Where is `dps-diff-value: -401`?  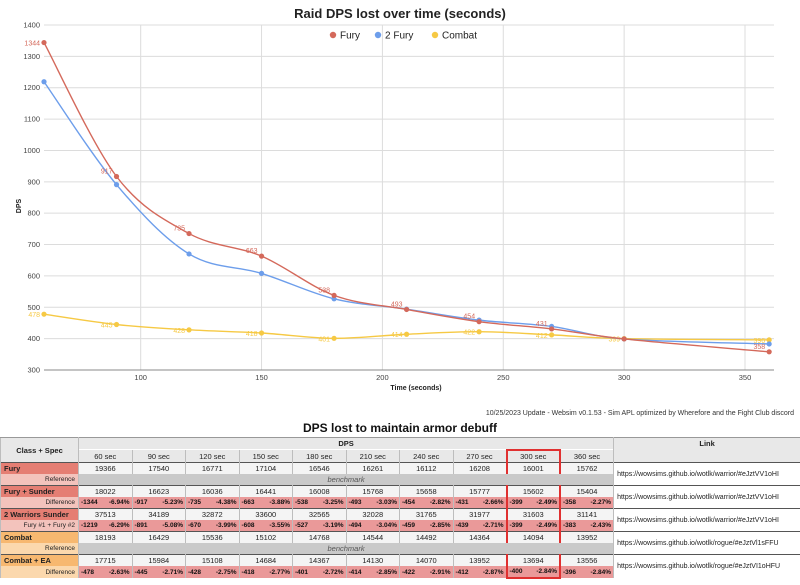
dps-diff-value: -401 is located at coordinates (302, 572).